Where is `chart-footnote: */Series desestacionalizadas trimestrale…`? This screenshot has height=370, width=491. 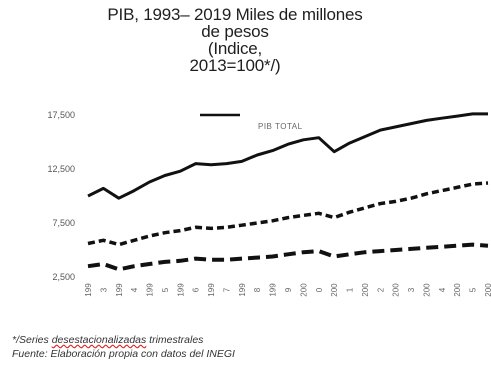 chart-footnote: */Series desestacionalizadas trimestrale… is located at coordinates (123, 347).